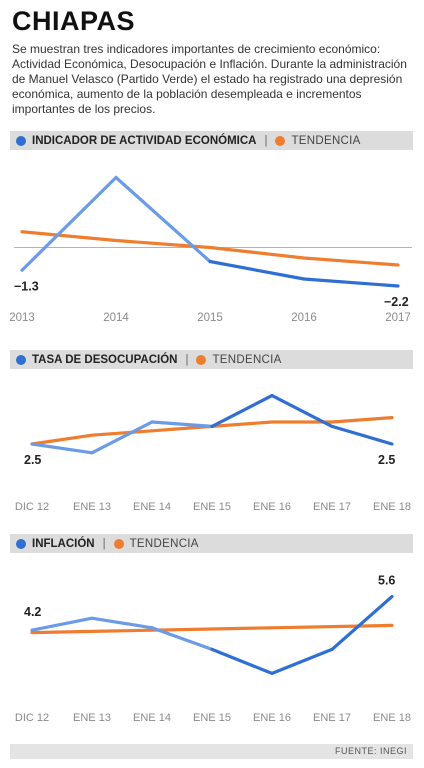 This screenshot has height=768, width=424. Describe the element at coordinates (398, 318) in the screenshot. I see `x-tick-label: 2017` at that location.